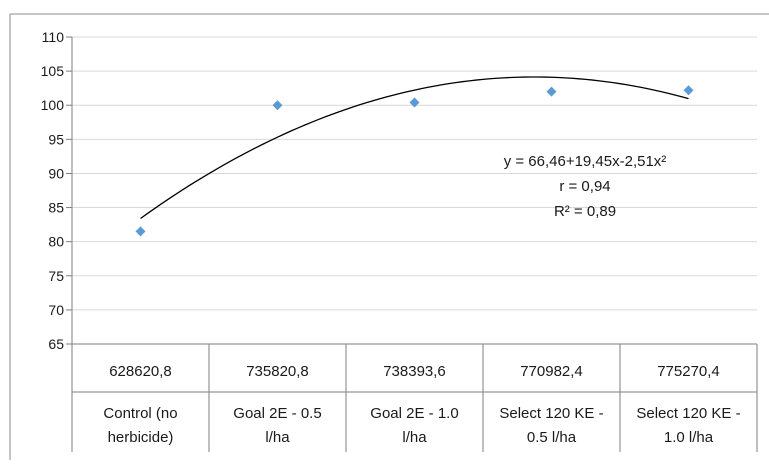 Image resolution: width=769 pixels, height=465 pixels. Describe the element at coordinates (585, 211) in the screenshot. I see `r-squared-label: R² = 0,89` at that location.